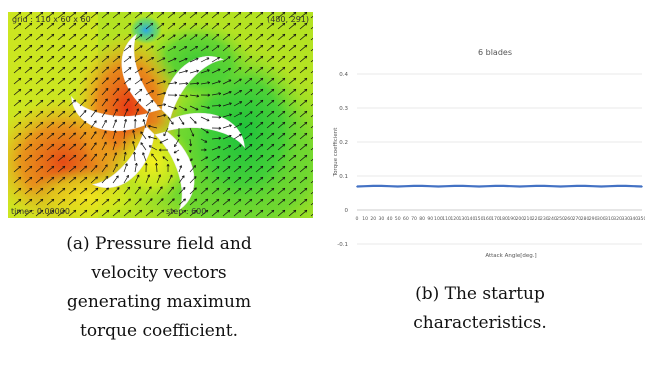 Image resolution: width=645 pixels, height=365 pixels. I want to click on y-tick-label: 0.4, so click(343, 75).